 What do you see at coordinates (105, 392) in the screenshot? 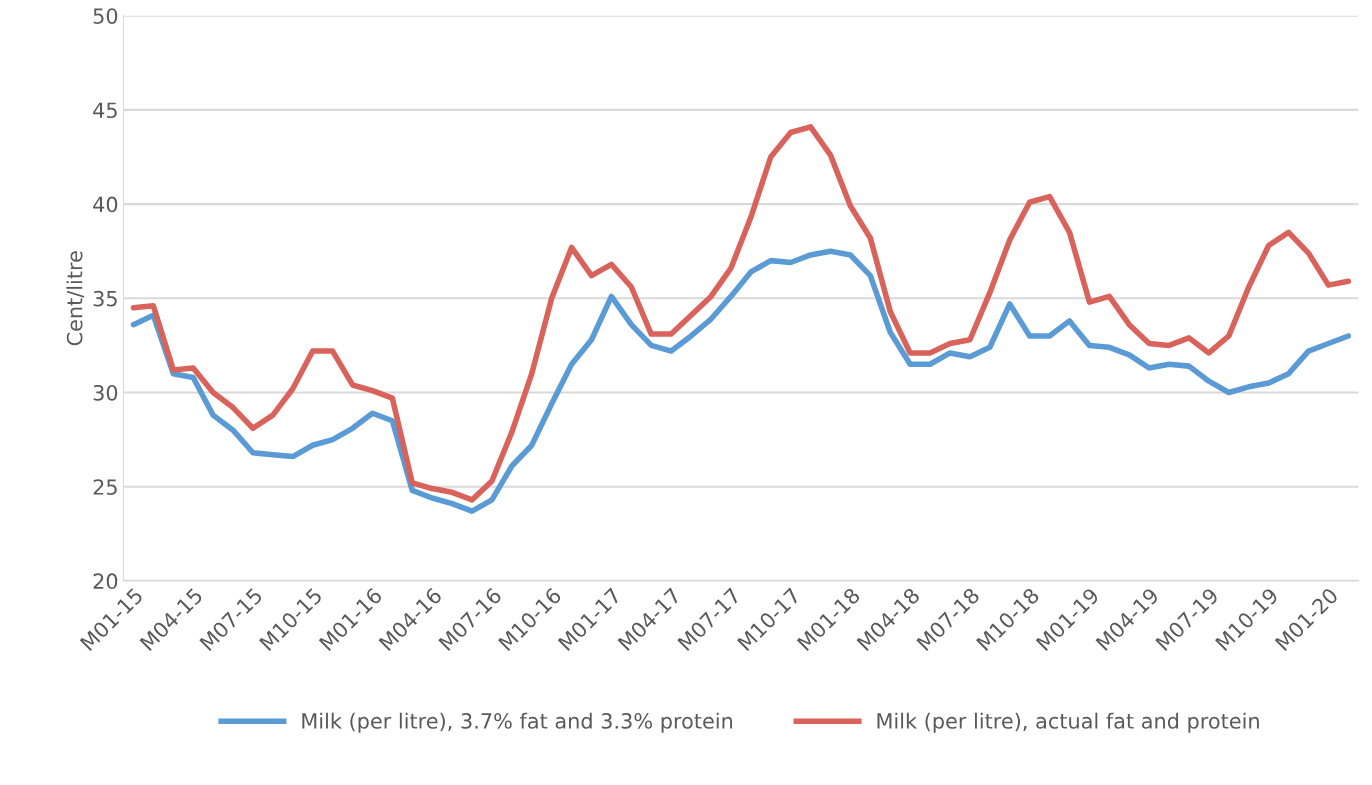
I see `y-tick-label: 30` at bounding box center [105, 392].